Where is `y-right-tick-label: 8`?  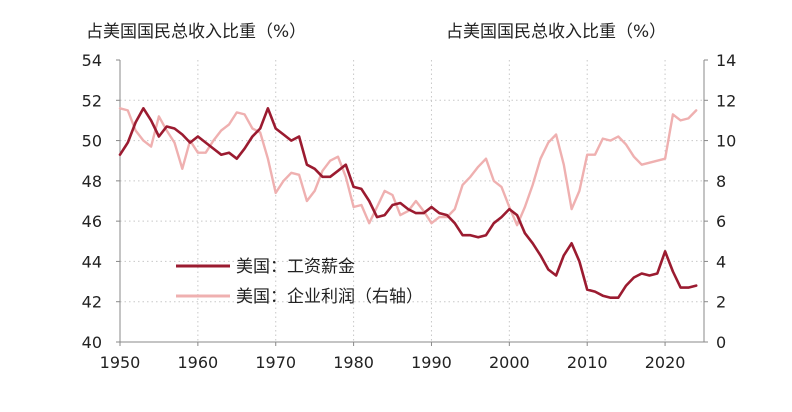 y-right-tick-label: 8 is located at coordinates (721, 181).